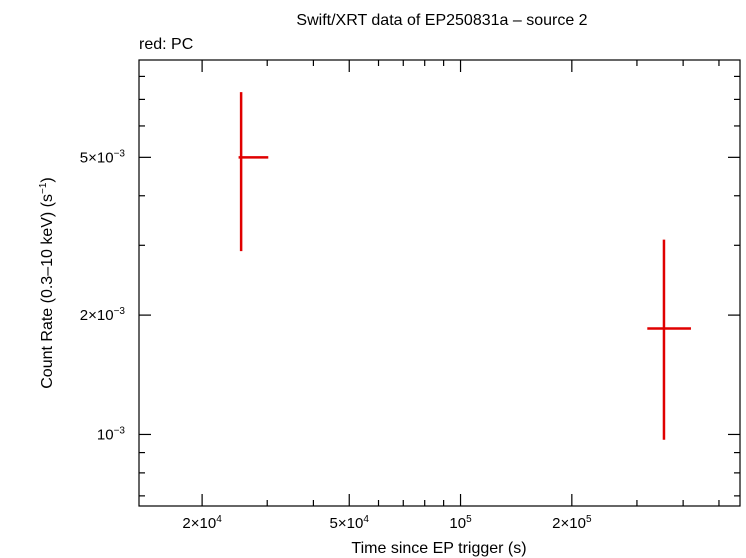 This screenshot has height=558, width=746. Describe the element at coordinates (350, 523) in the screenshot. I see `x-tick-label: 5×10⁴` at that location.